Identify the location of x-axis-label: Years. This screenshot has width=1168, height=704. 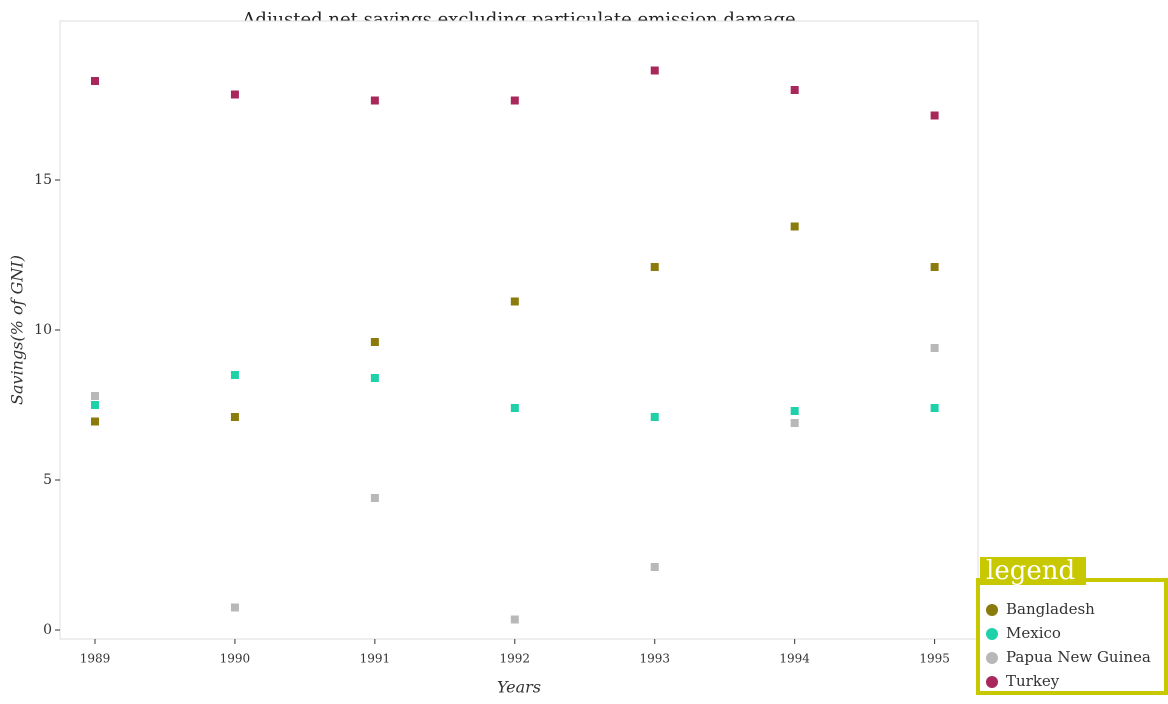
(519, 687).